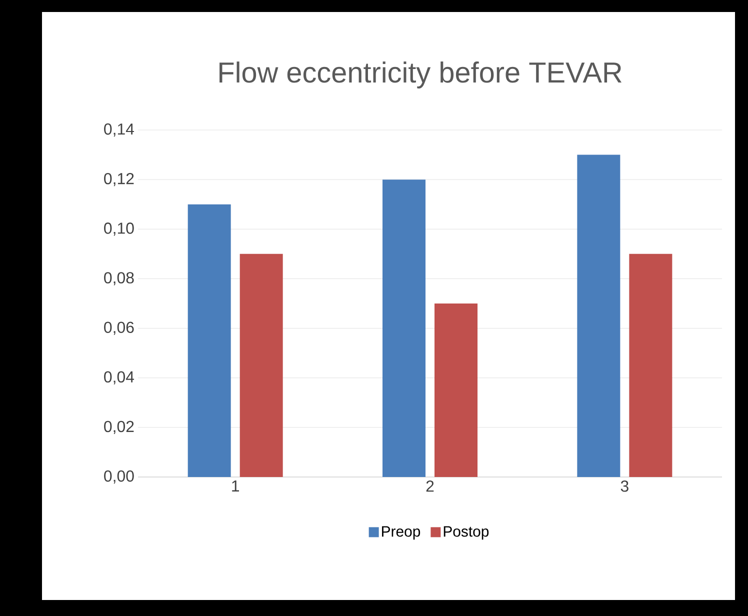 Image resolution: width=748 pixels, height=616 pixels. I want to click on y-tick-label: 0,04, so click(119, 377).